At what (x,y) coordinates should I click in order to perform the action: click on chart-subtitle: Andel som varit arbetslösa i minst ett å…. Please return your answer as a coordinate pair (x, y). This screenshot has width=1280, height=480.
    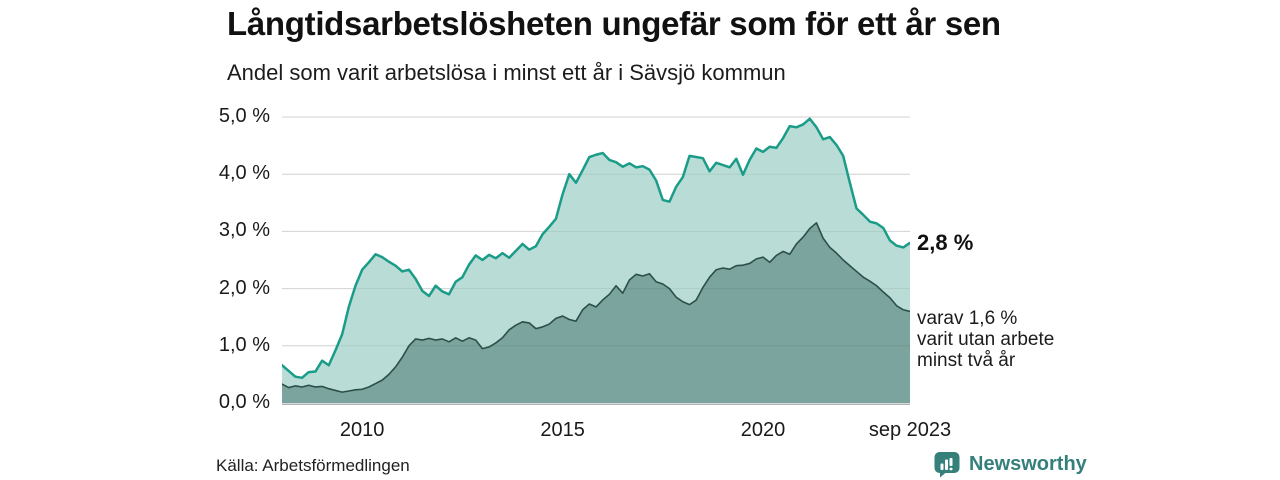
    Looking at the image, I should click on (506, 72).